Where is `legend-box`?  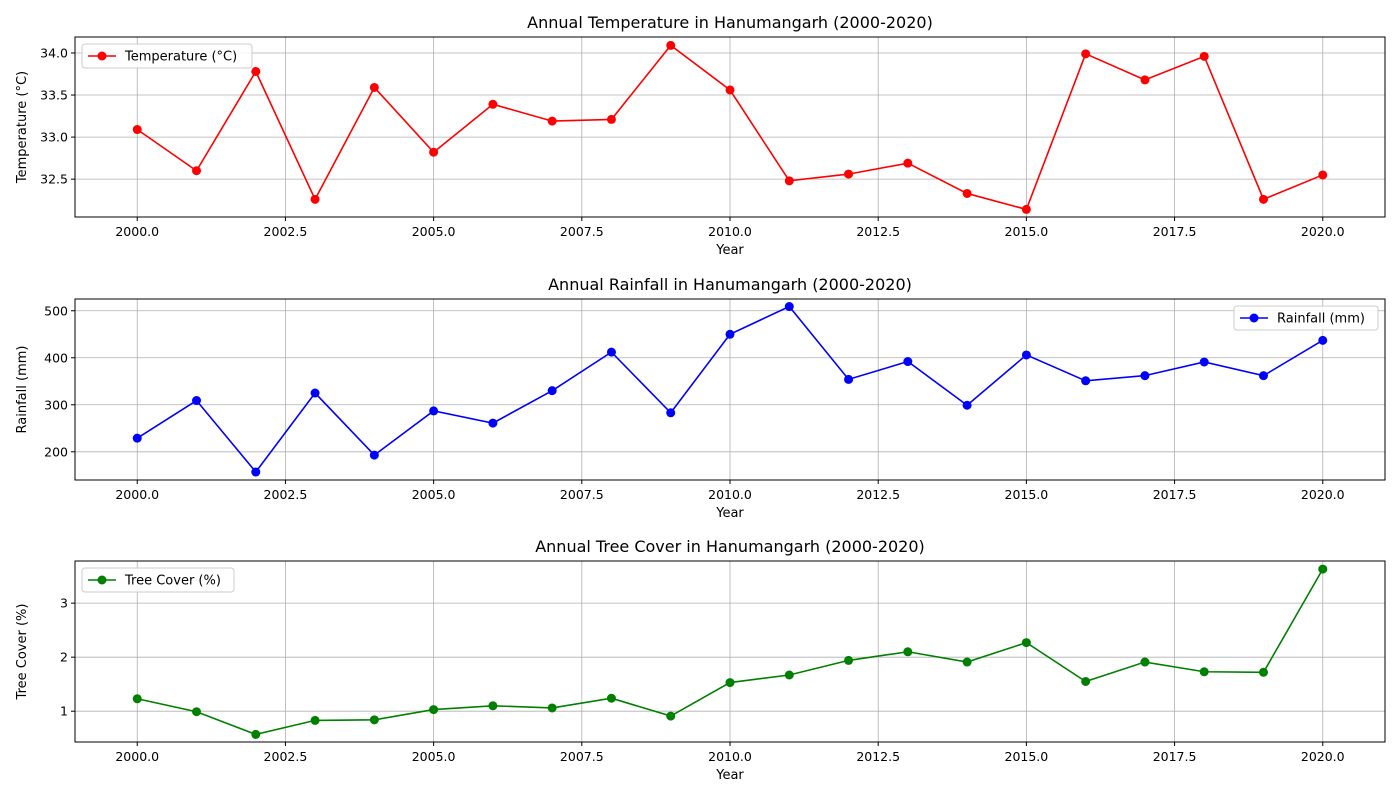 legend-box is located at coordinates (167, 56).